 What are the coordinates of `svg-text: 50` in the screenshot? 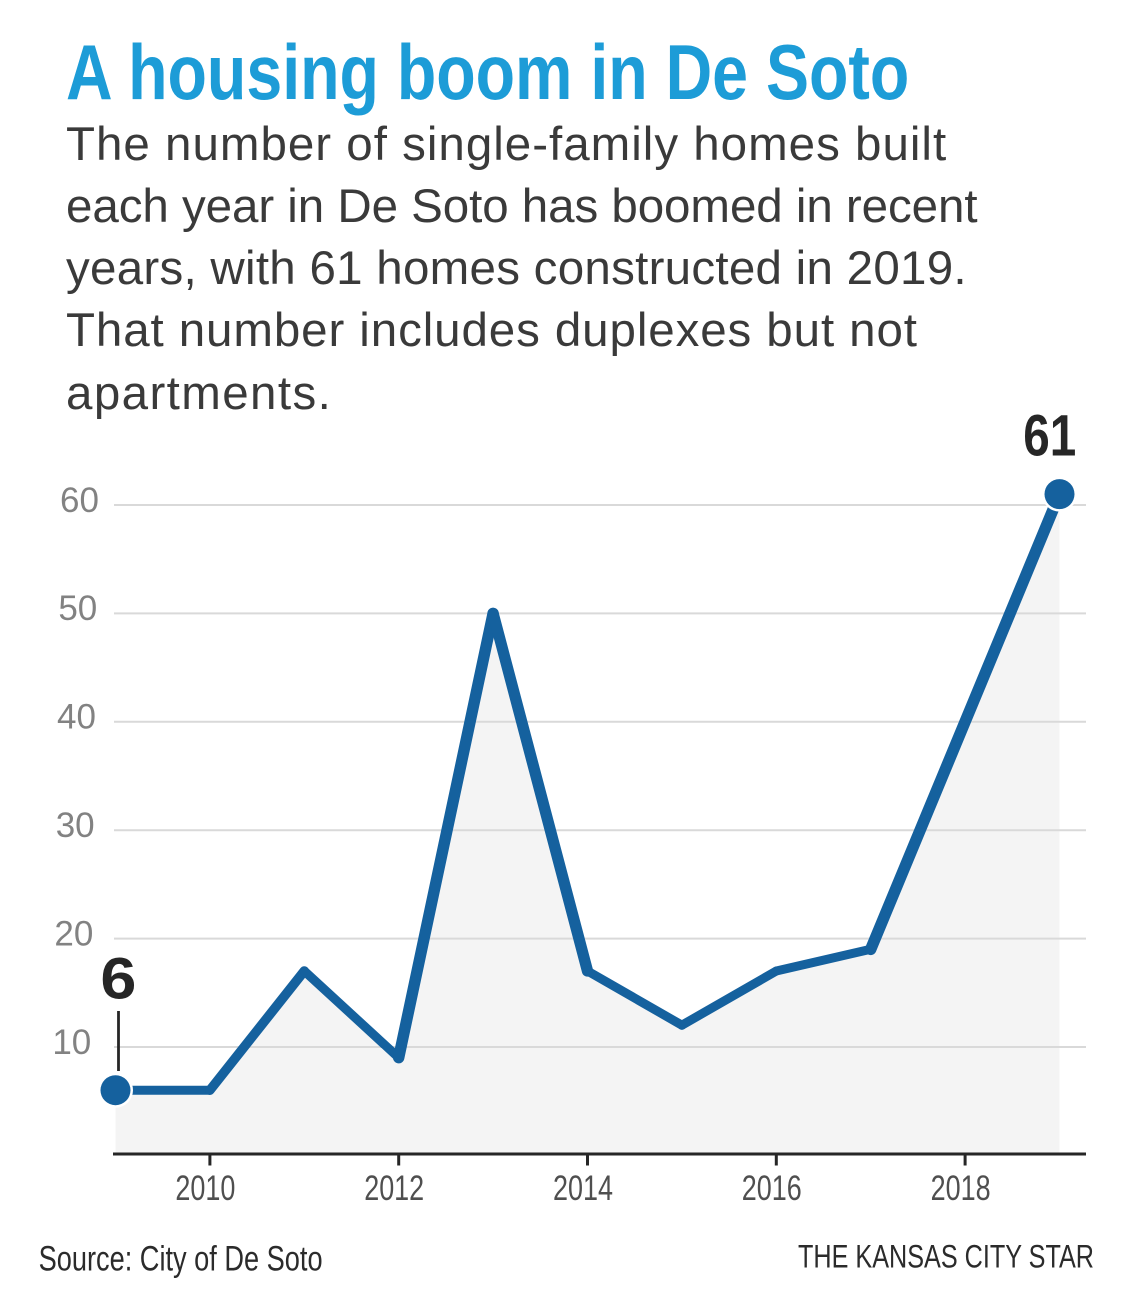 It's located at (77, 608).